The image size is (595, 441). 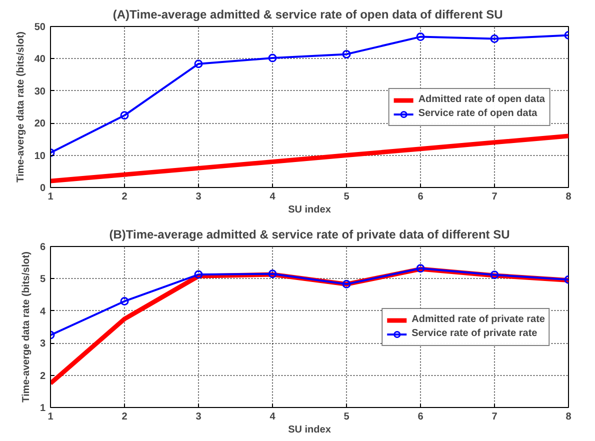 I want to click on chart-title: (A)Time-average admitted & service rate of open data of different SU, so click(x=307, y=15).